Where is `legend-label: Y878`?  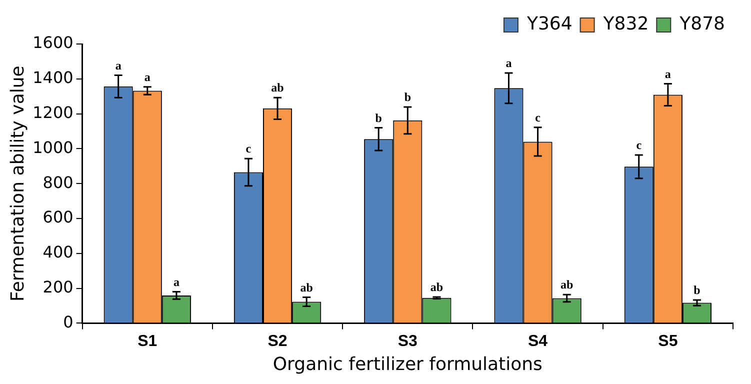
legend-label: Y878 is located at coordinates (702, 24).